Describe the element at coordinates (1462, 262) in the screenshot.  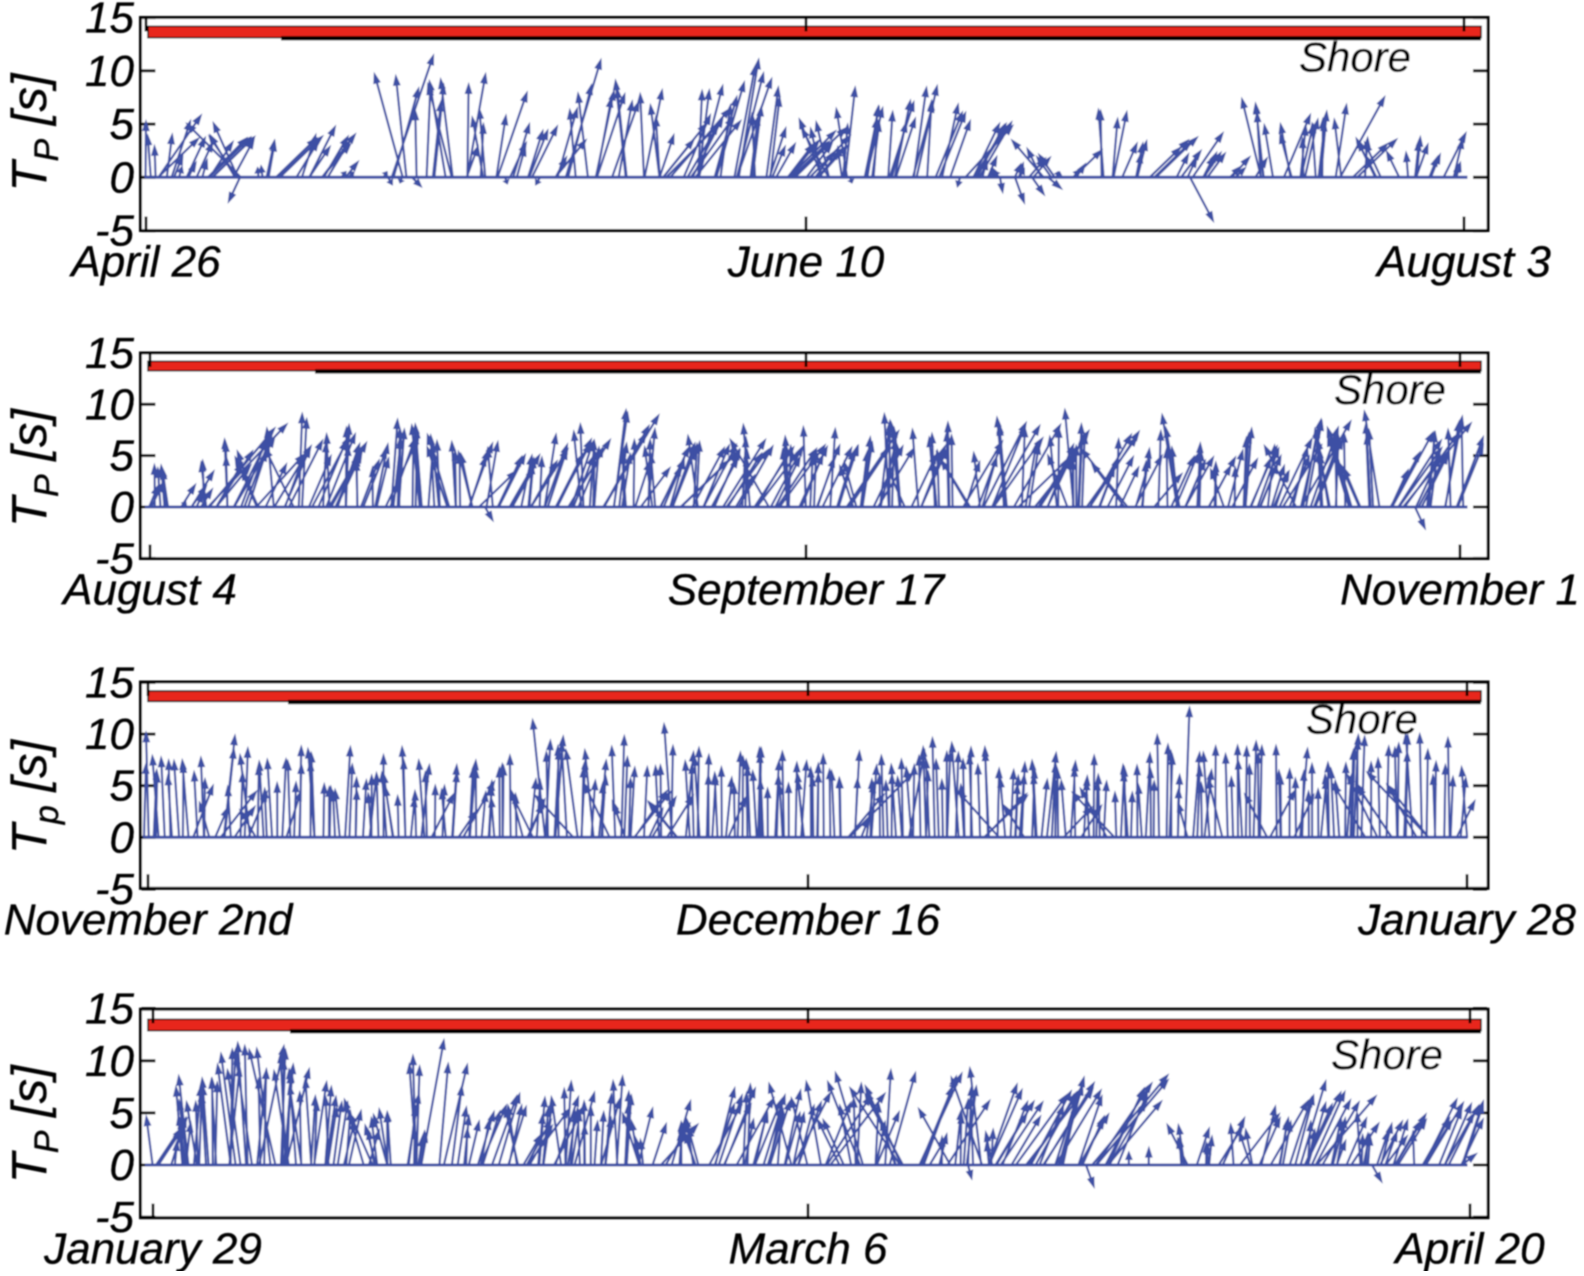
I see `svg-text: August 3` at that location.